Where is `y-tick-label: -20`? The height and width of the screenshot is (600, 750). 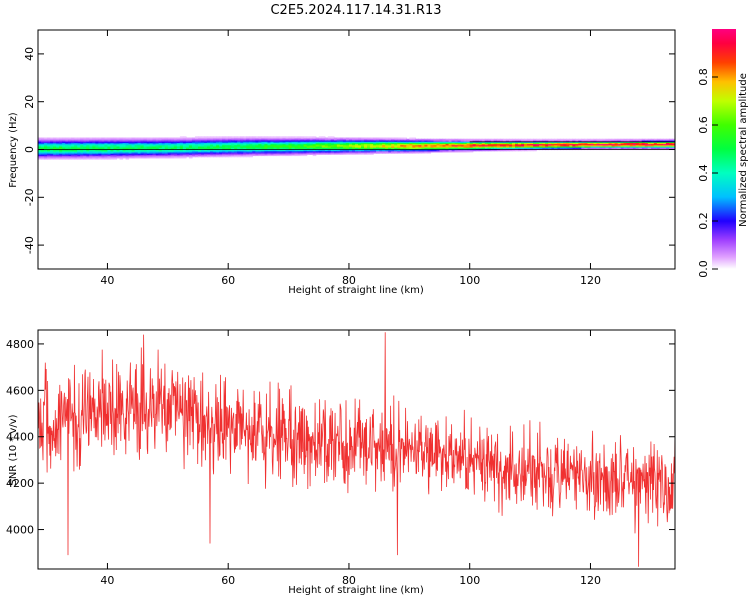 y-tick-label: -20 is located at coordinates (29, 197).